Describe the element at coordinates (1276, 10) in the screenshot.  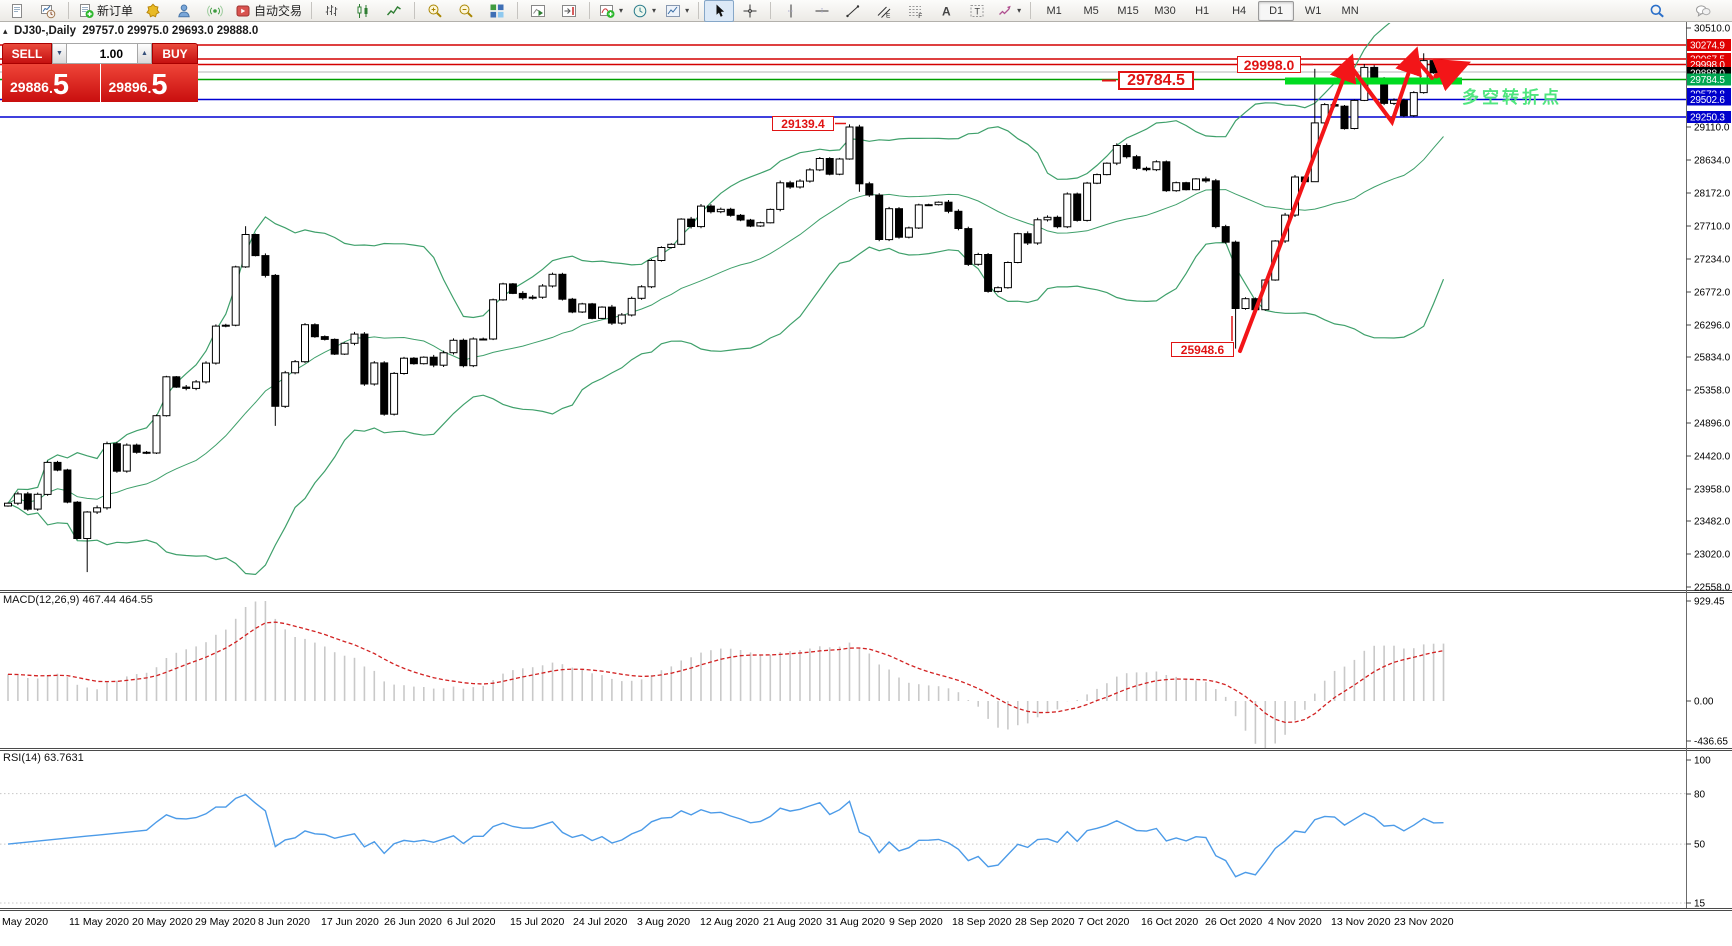
I see `timeframe-d1: D1` at that location.